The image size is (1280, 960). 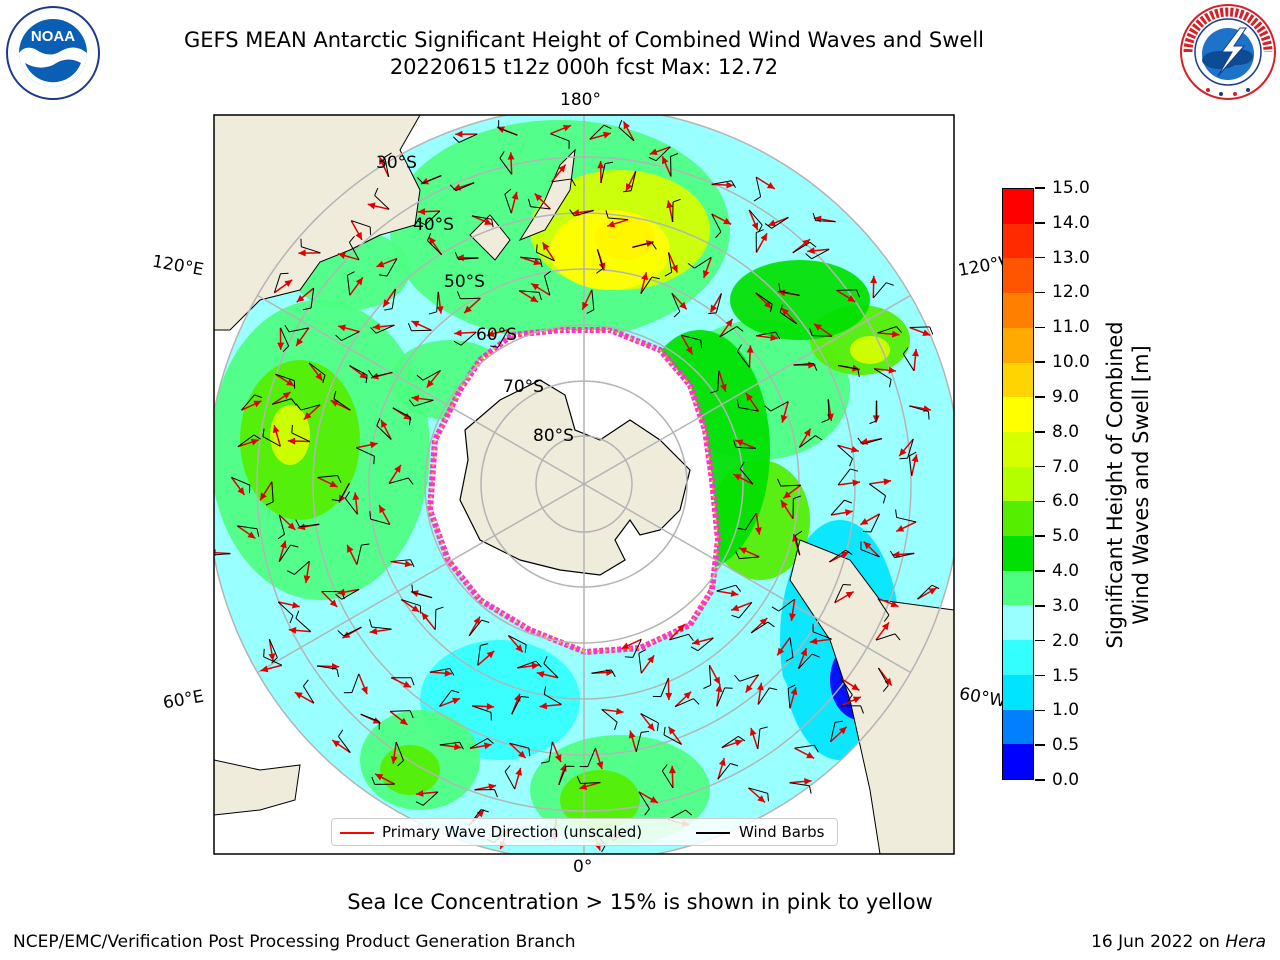 I want to click on colorbar-tick-label: 6.0, so click(x=1066, y=501).